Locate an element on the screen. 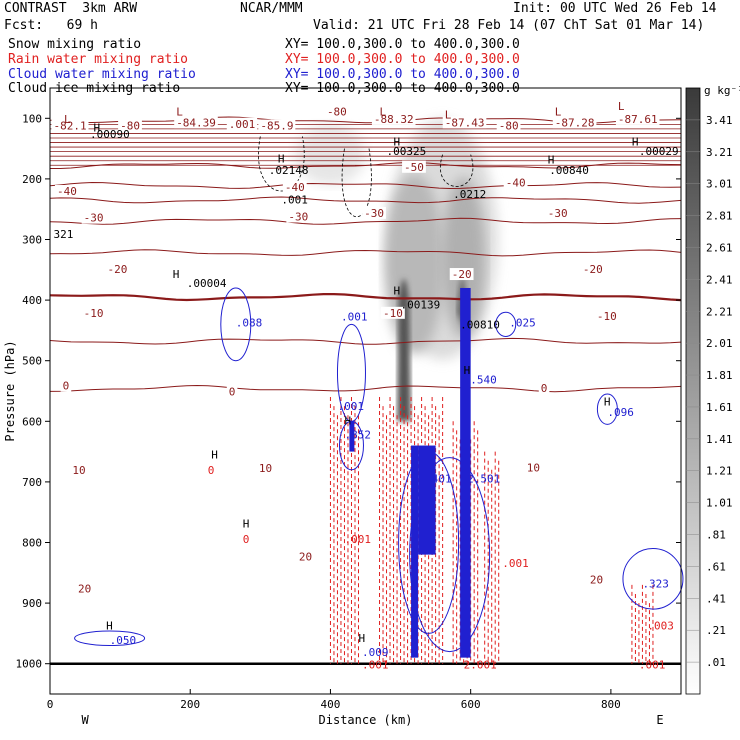 This screenshot has width=740, height=740. colorbar-label: 1.21 is located at coordinates (719, 471).